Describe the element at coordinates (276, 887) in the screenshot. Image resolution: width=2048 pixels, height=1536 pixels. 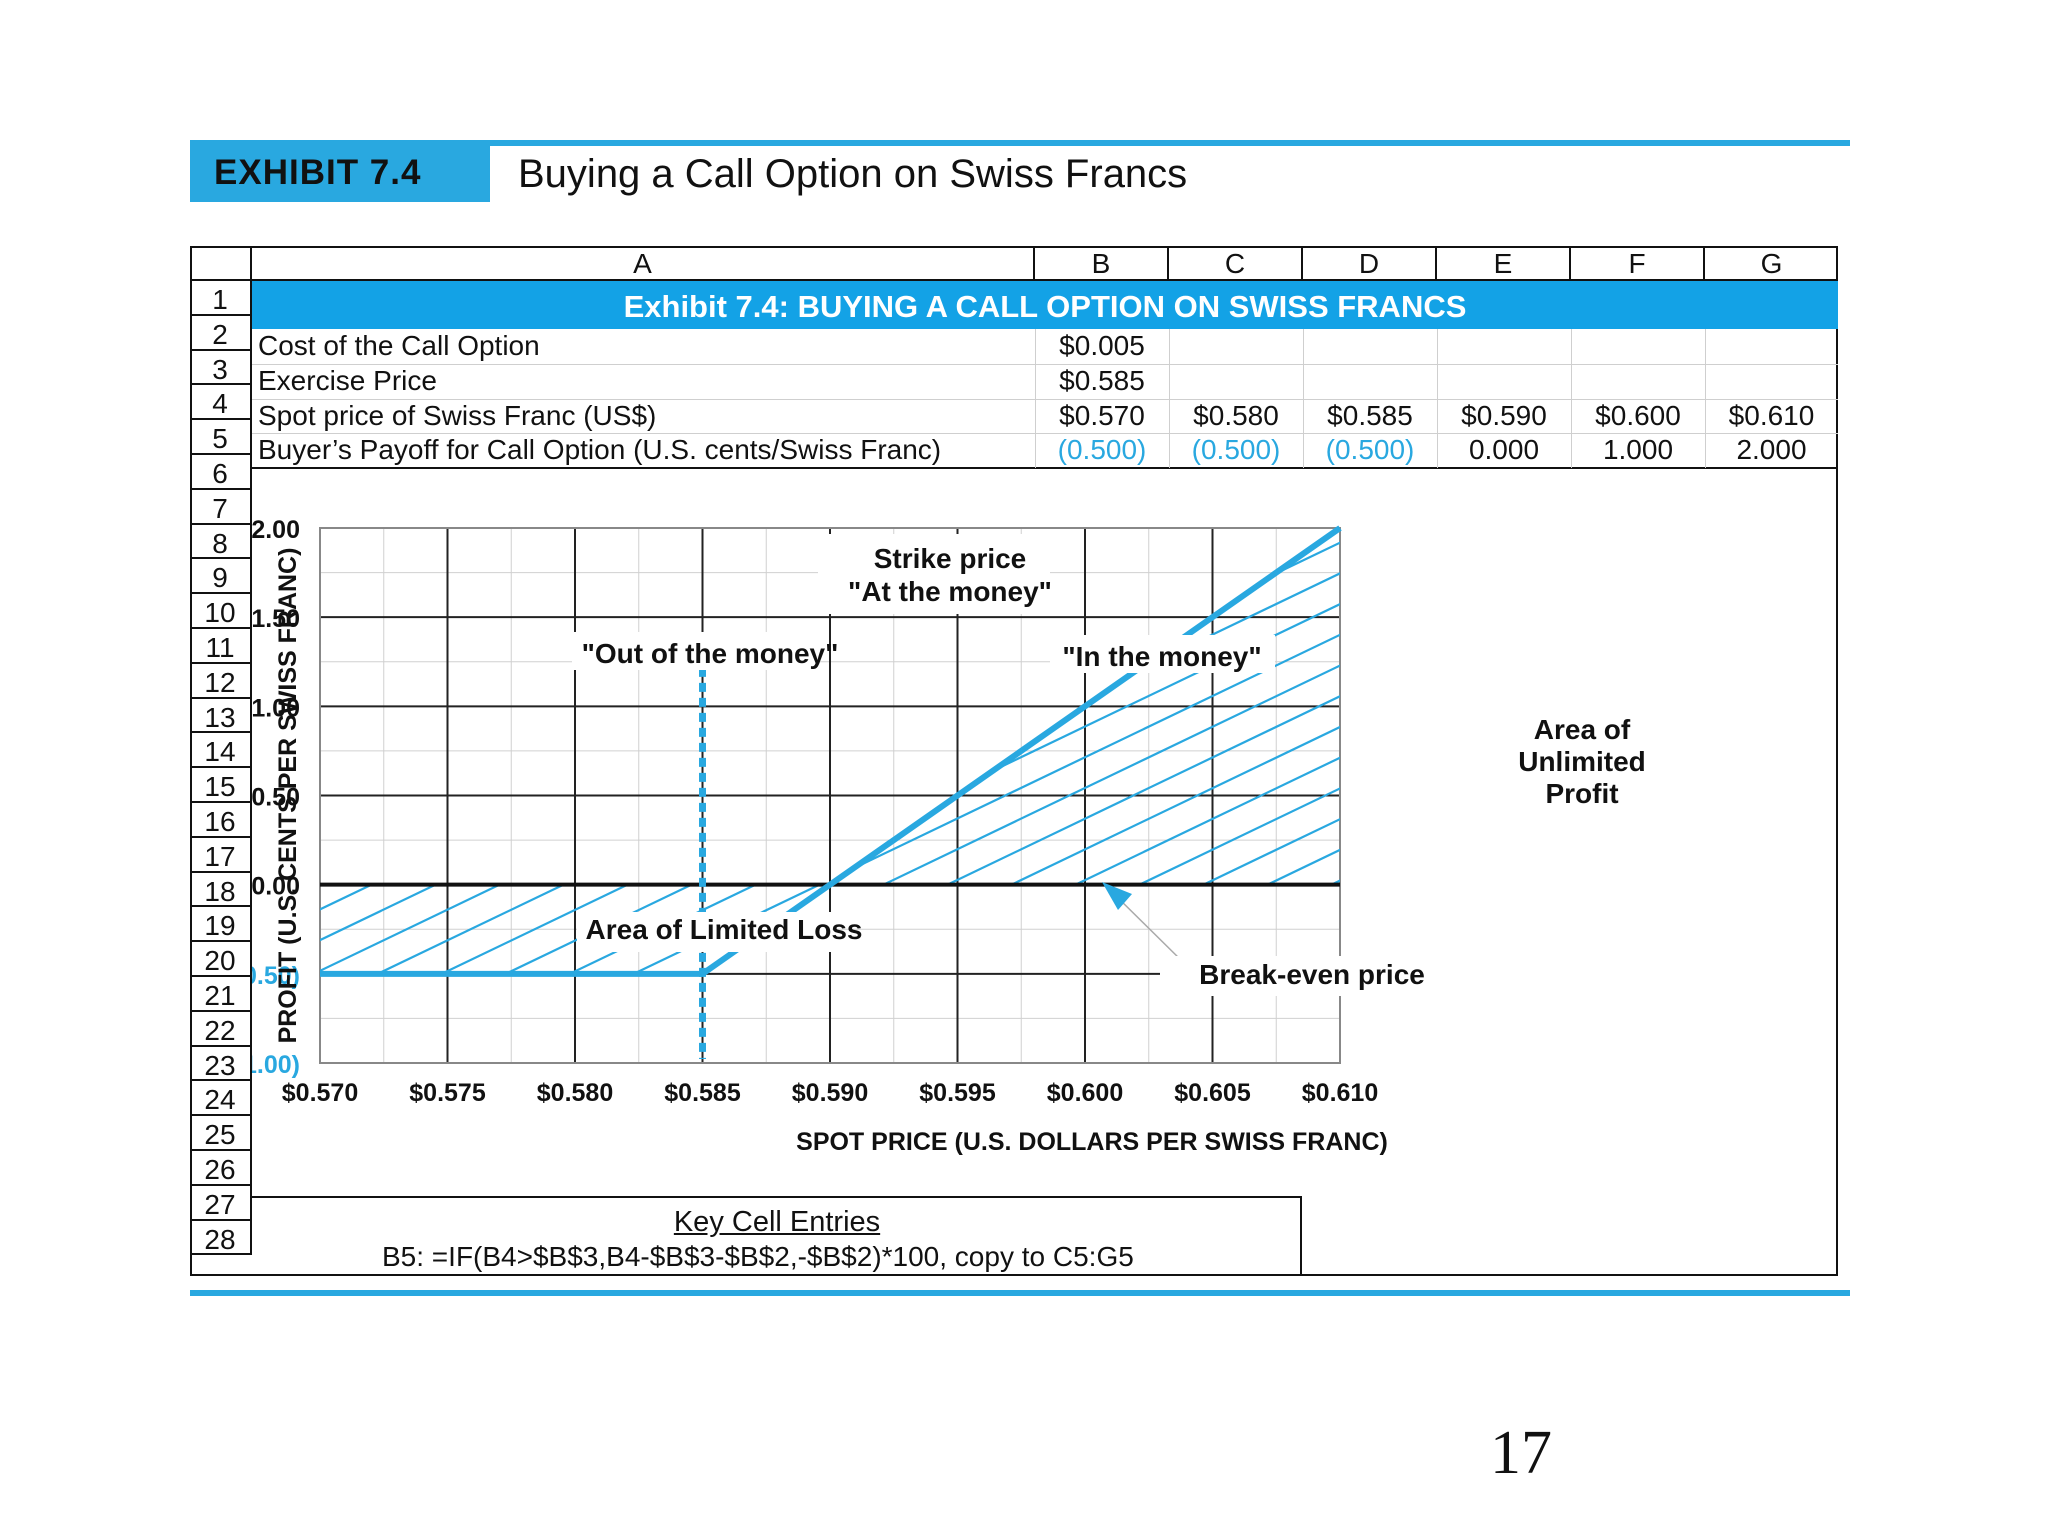
I see `y-tick-label: 0.00` at that location.